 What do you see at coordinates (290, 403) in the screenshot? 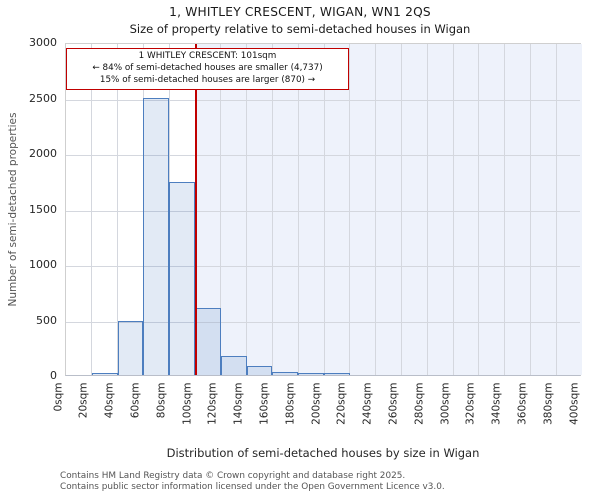
I see `x-tick-label: 180sqm` at bounding box center [290, 403].